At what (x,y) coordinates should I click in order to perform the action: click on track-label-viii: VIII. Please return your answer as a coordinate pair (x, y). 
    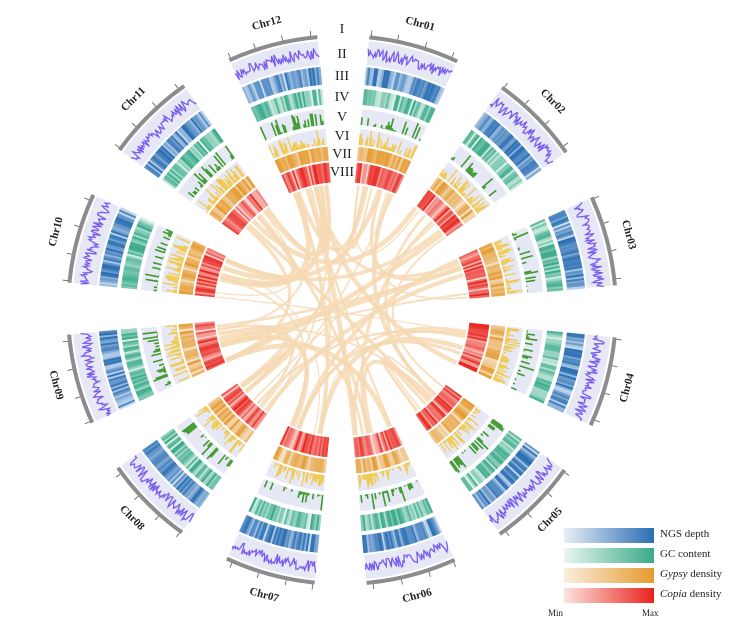
    Looking at the image, I should click on (342, 172).